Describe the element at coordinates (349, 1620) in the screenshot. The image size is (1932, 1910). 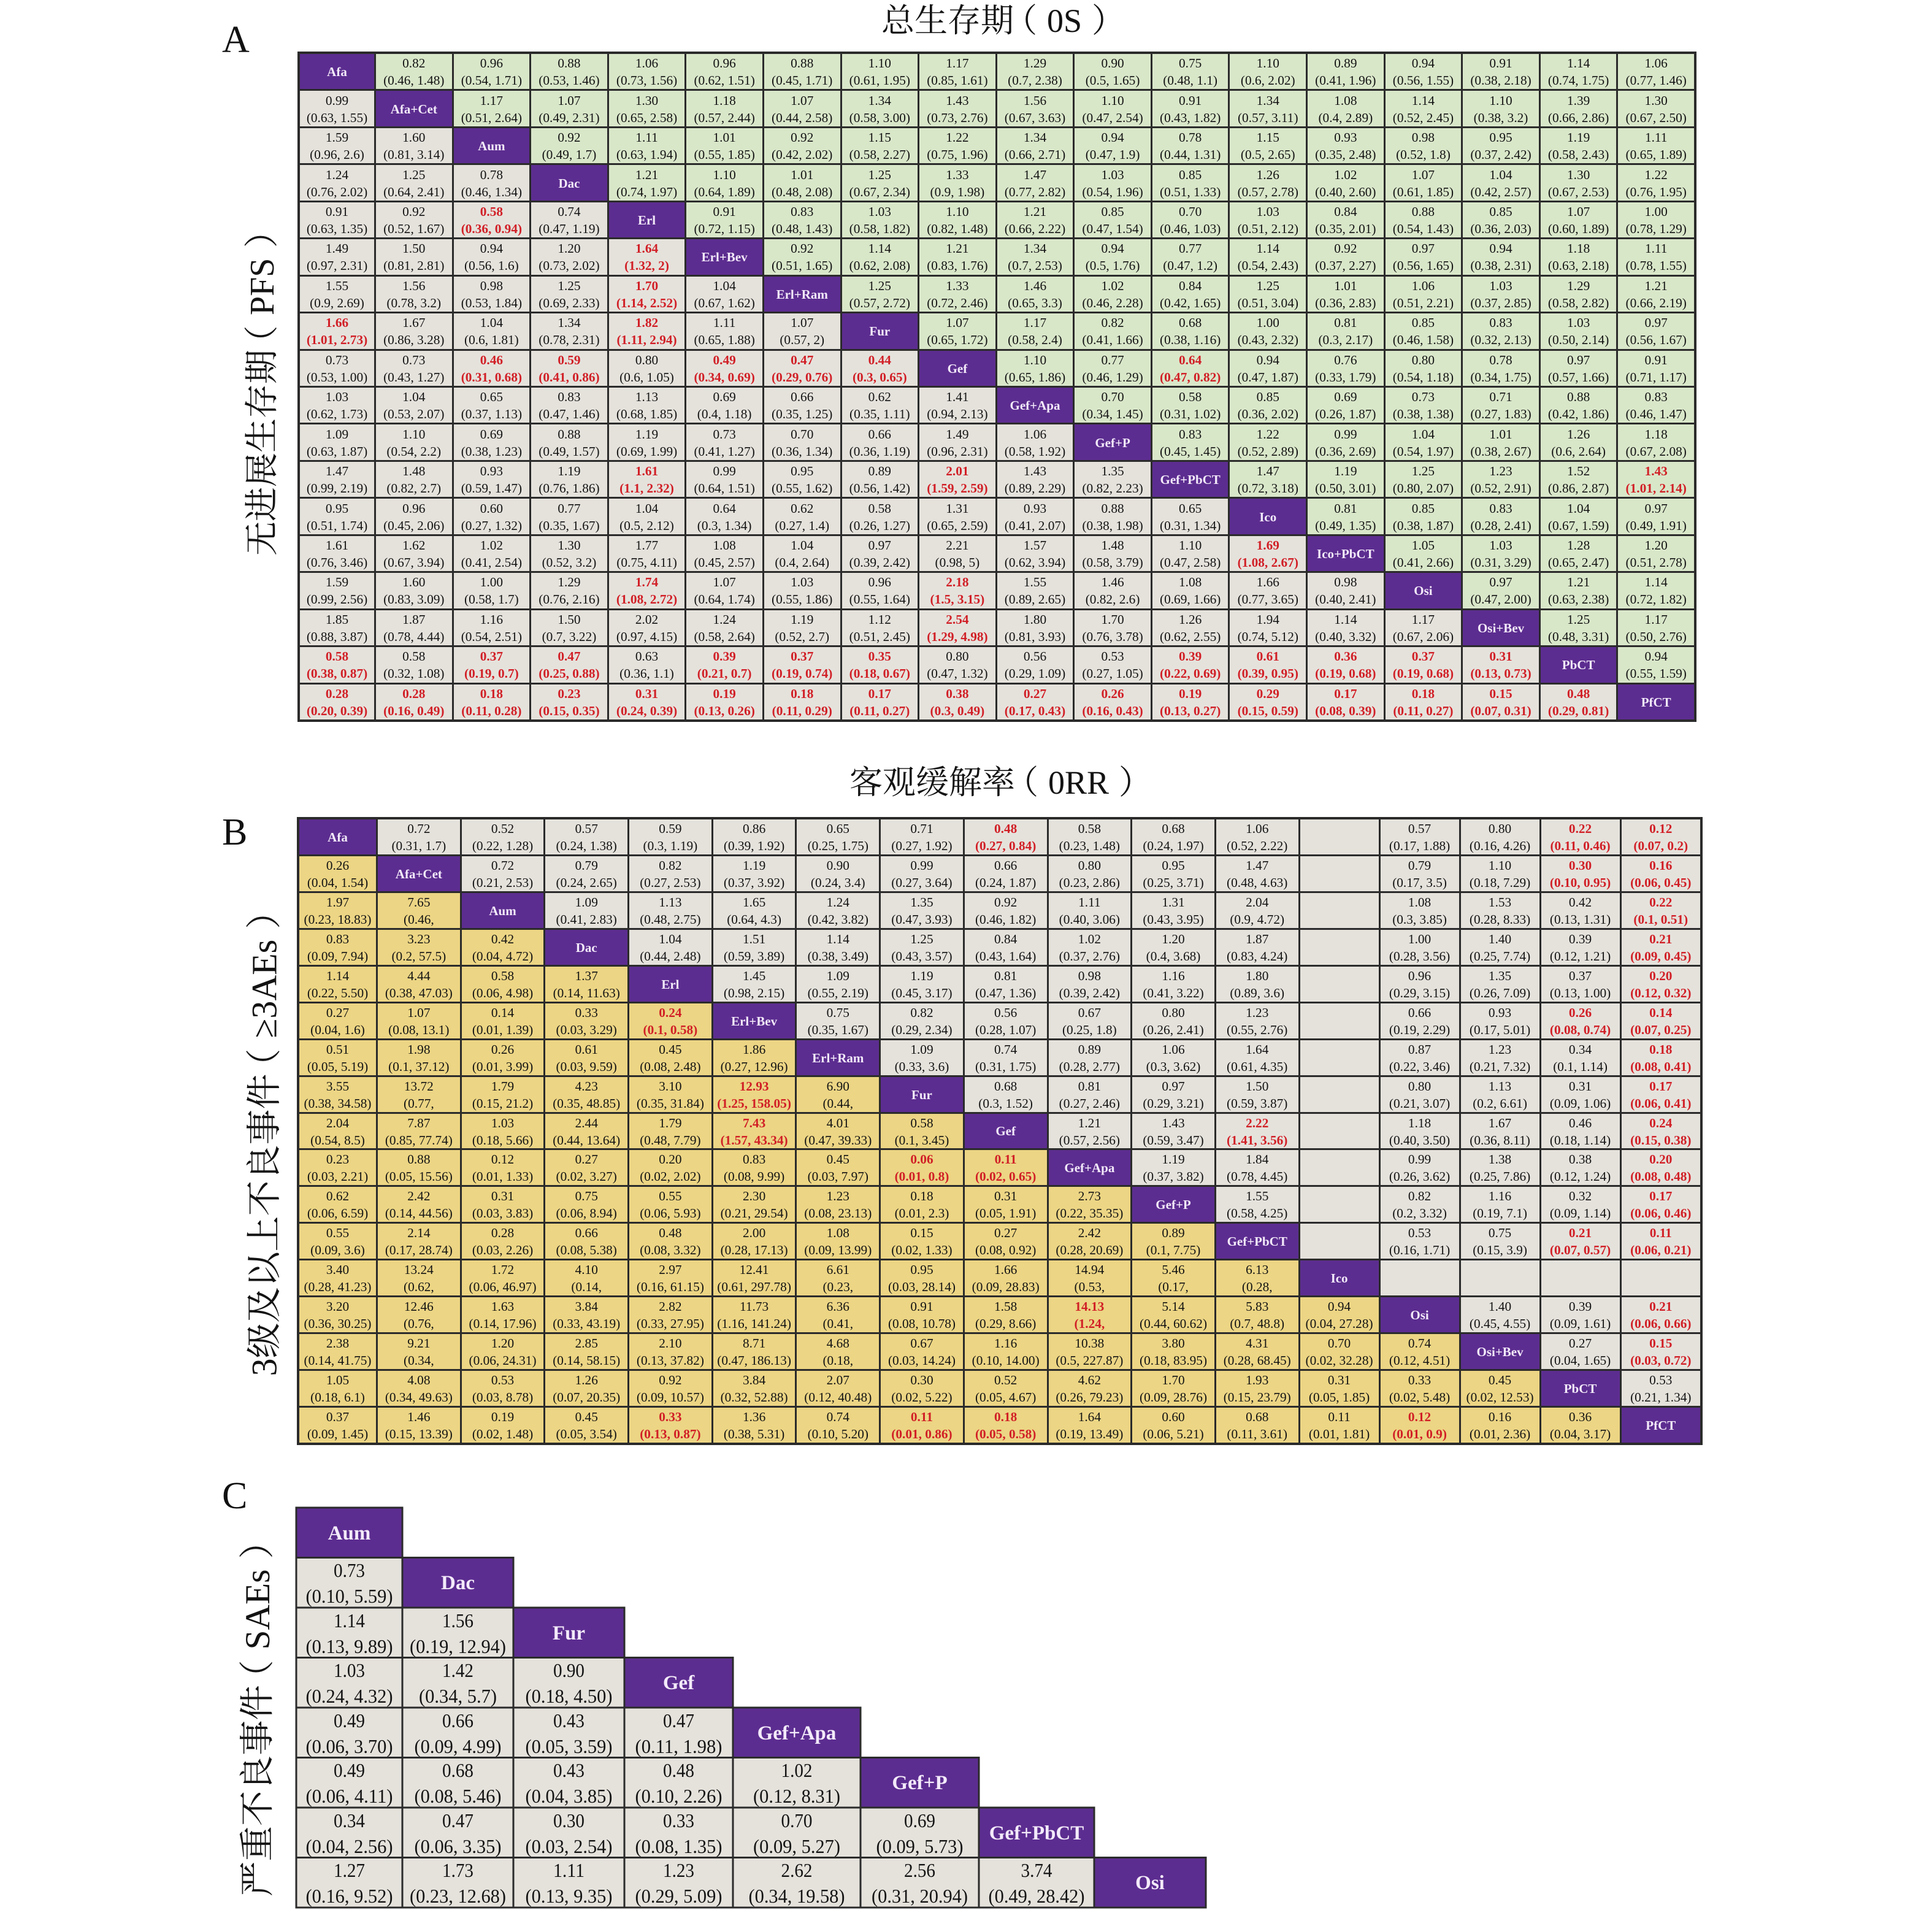
I see `svg-text: 1.14` at that location.